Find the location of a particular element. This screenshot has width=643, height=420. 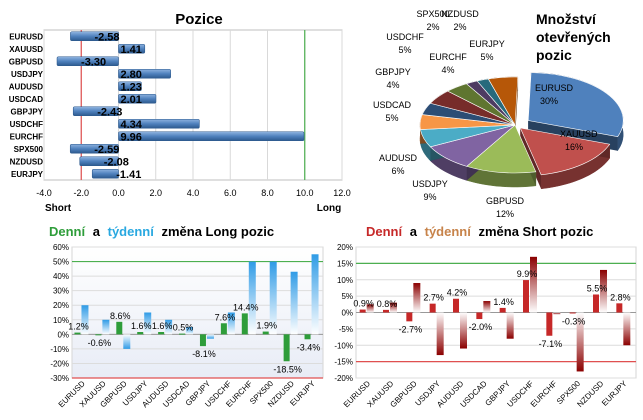

pie-label-name: EURJPY is located at coordinates (487, 44).